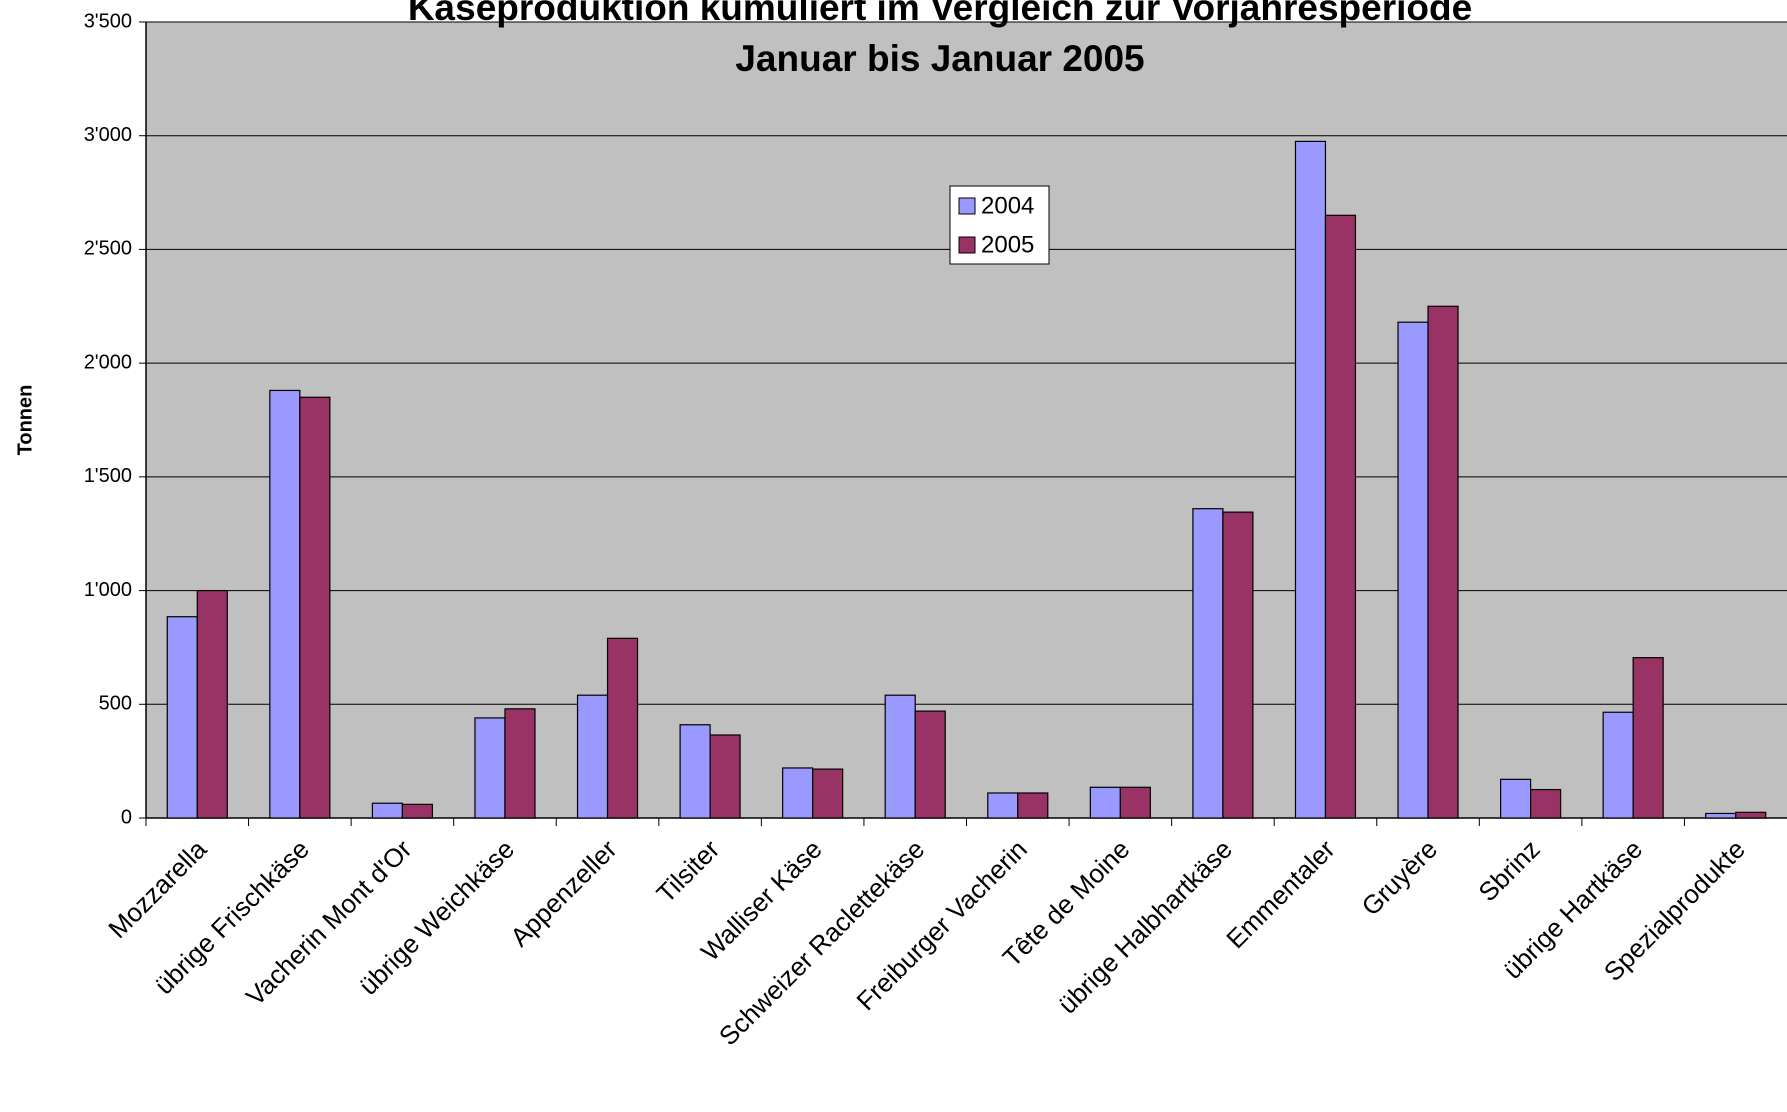 This screenshot has width=1787, height=1112. What do you see at coordinates (108, 476) in the screenshot?
I see `y-tick-label: 1'500` at bounding box center [108, 476].